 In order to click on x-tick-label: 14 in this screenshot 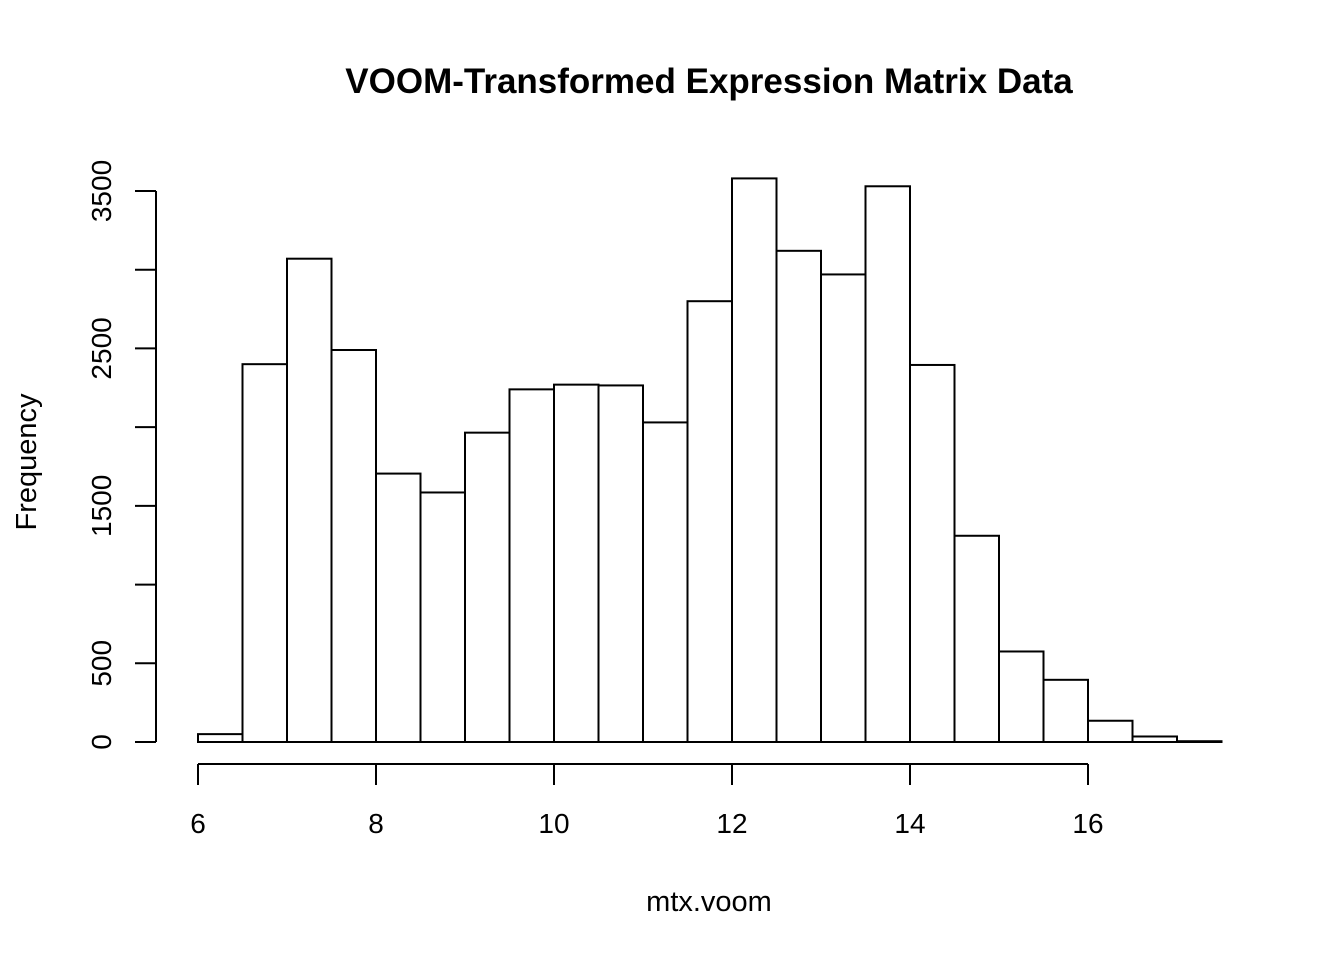, I will do `click(909, 823)`.